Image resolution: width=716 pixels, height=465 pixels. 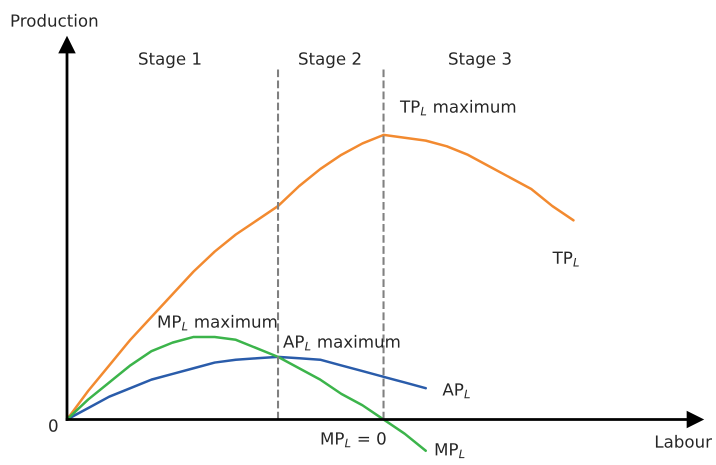 What do you see at coordinates (450, 450) in the screenshot?
I see `series-label: MP$_{L}$` at bounding box center [450, 450].